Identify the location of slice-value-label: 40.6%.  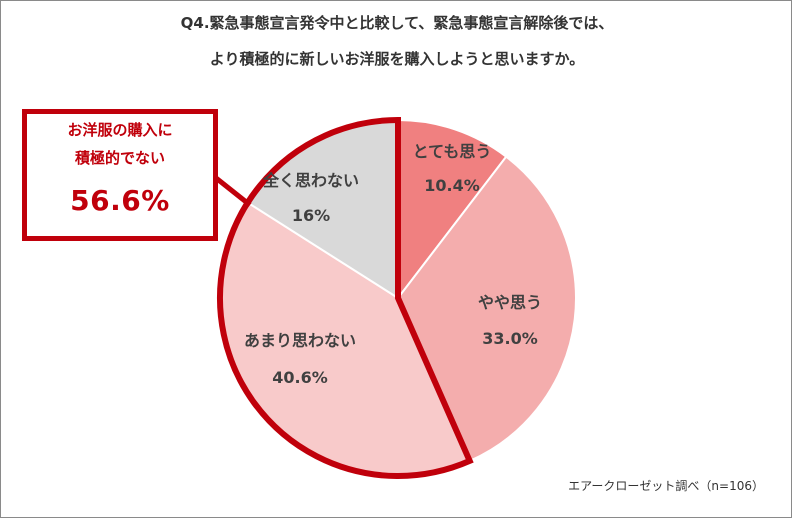
(300, 377).